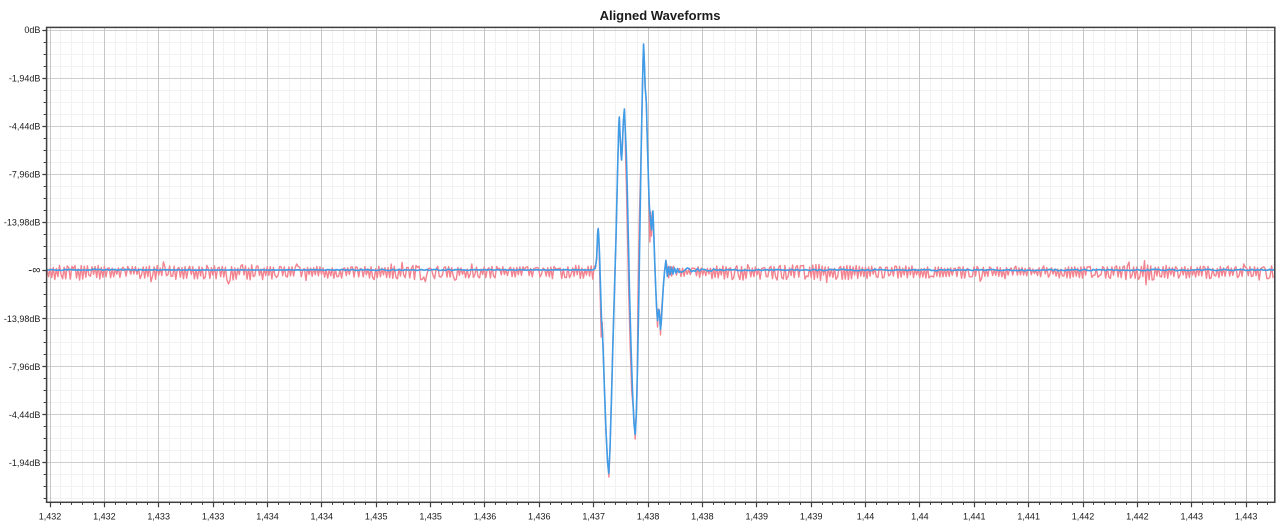 Image resolution: width=1280 pixels, height=527 pixels. I want to click on svg-text: 0dB, so click(32, 30).